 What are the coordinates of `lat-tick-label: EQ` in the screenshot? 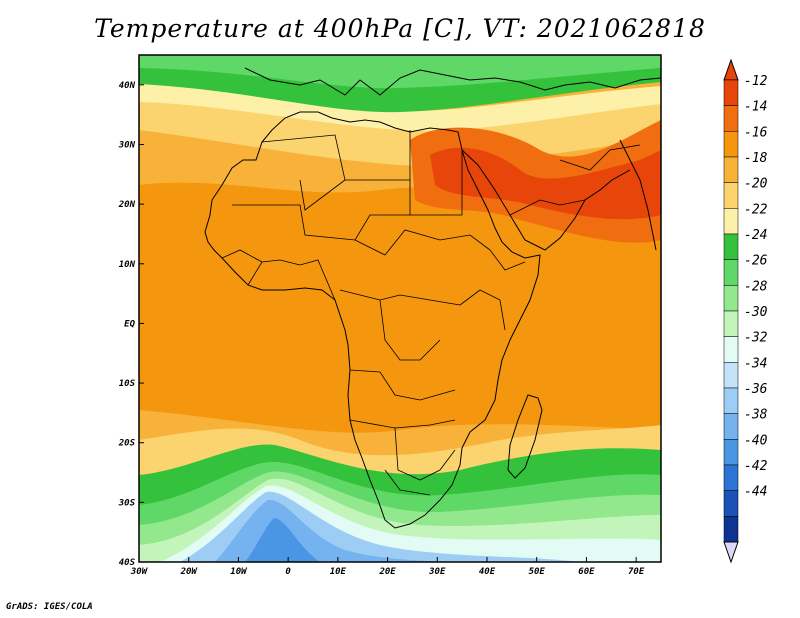 It's located at (129, 324).